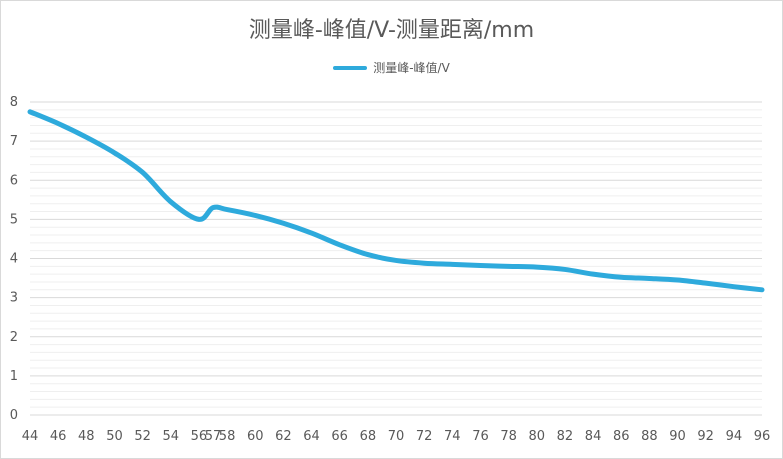 This screenshot has height=459, width=783. I want to click on y-tick-label: 8, so click(14, 102).